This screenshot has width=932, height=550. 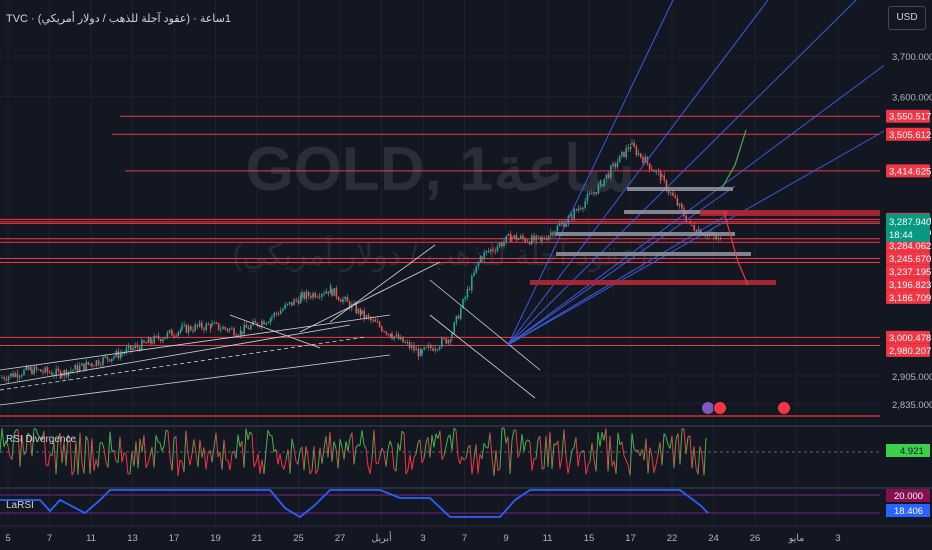 What do you see at coordinates (215, 538) in the screenshot?
I see `time-tick-label: 19` at bounding box center [215, 538].